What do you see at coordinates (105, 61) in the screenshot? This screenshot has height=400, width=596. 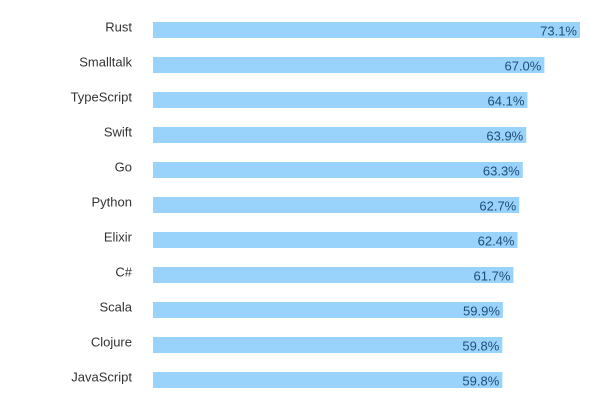 I see `category-label-smalltalk: Smalltalk` at bounding box center [105, 61].